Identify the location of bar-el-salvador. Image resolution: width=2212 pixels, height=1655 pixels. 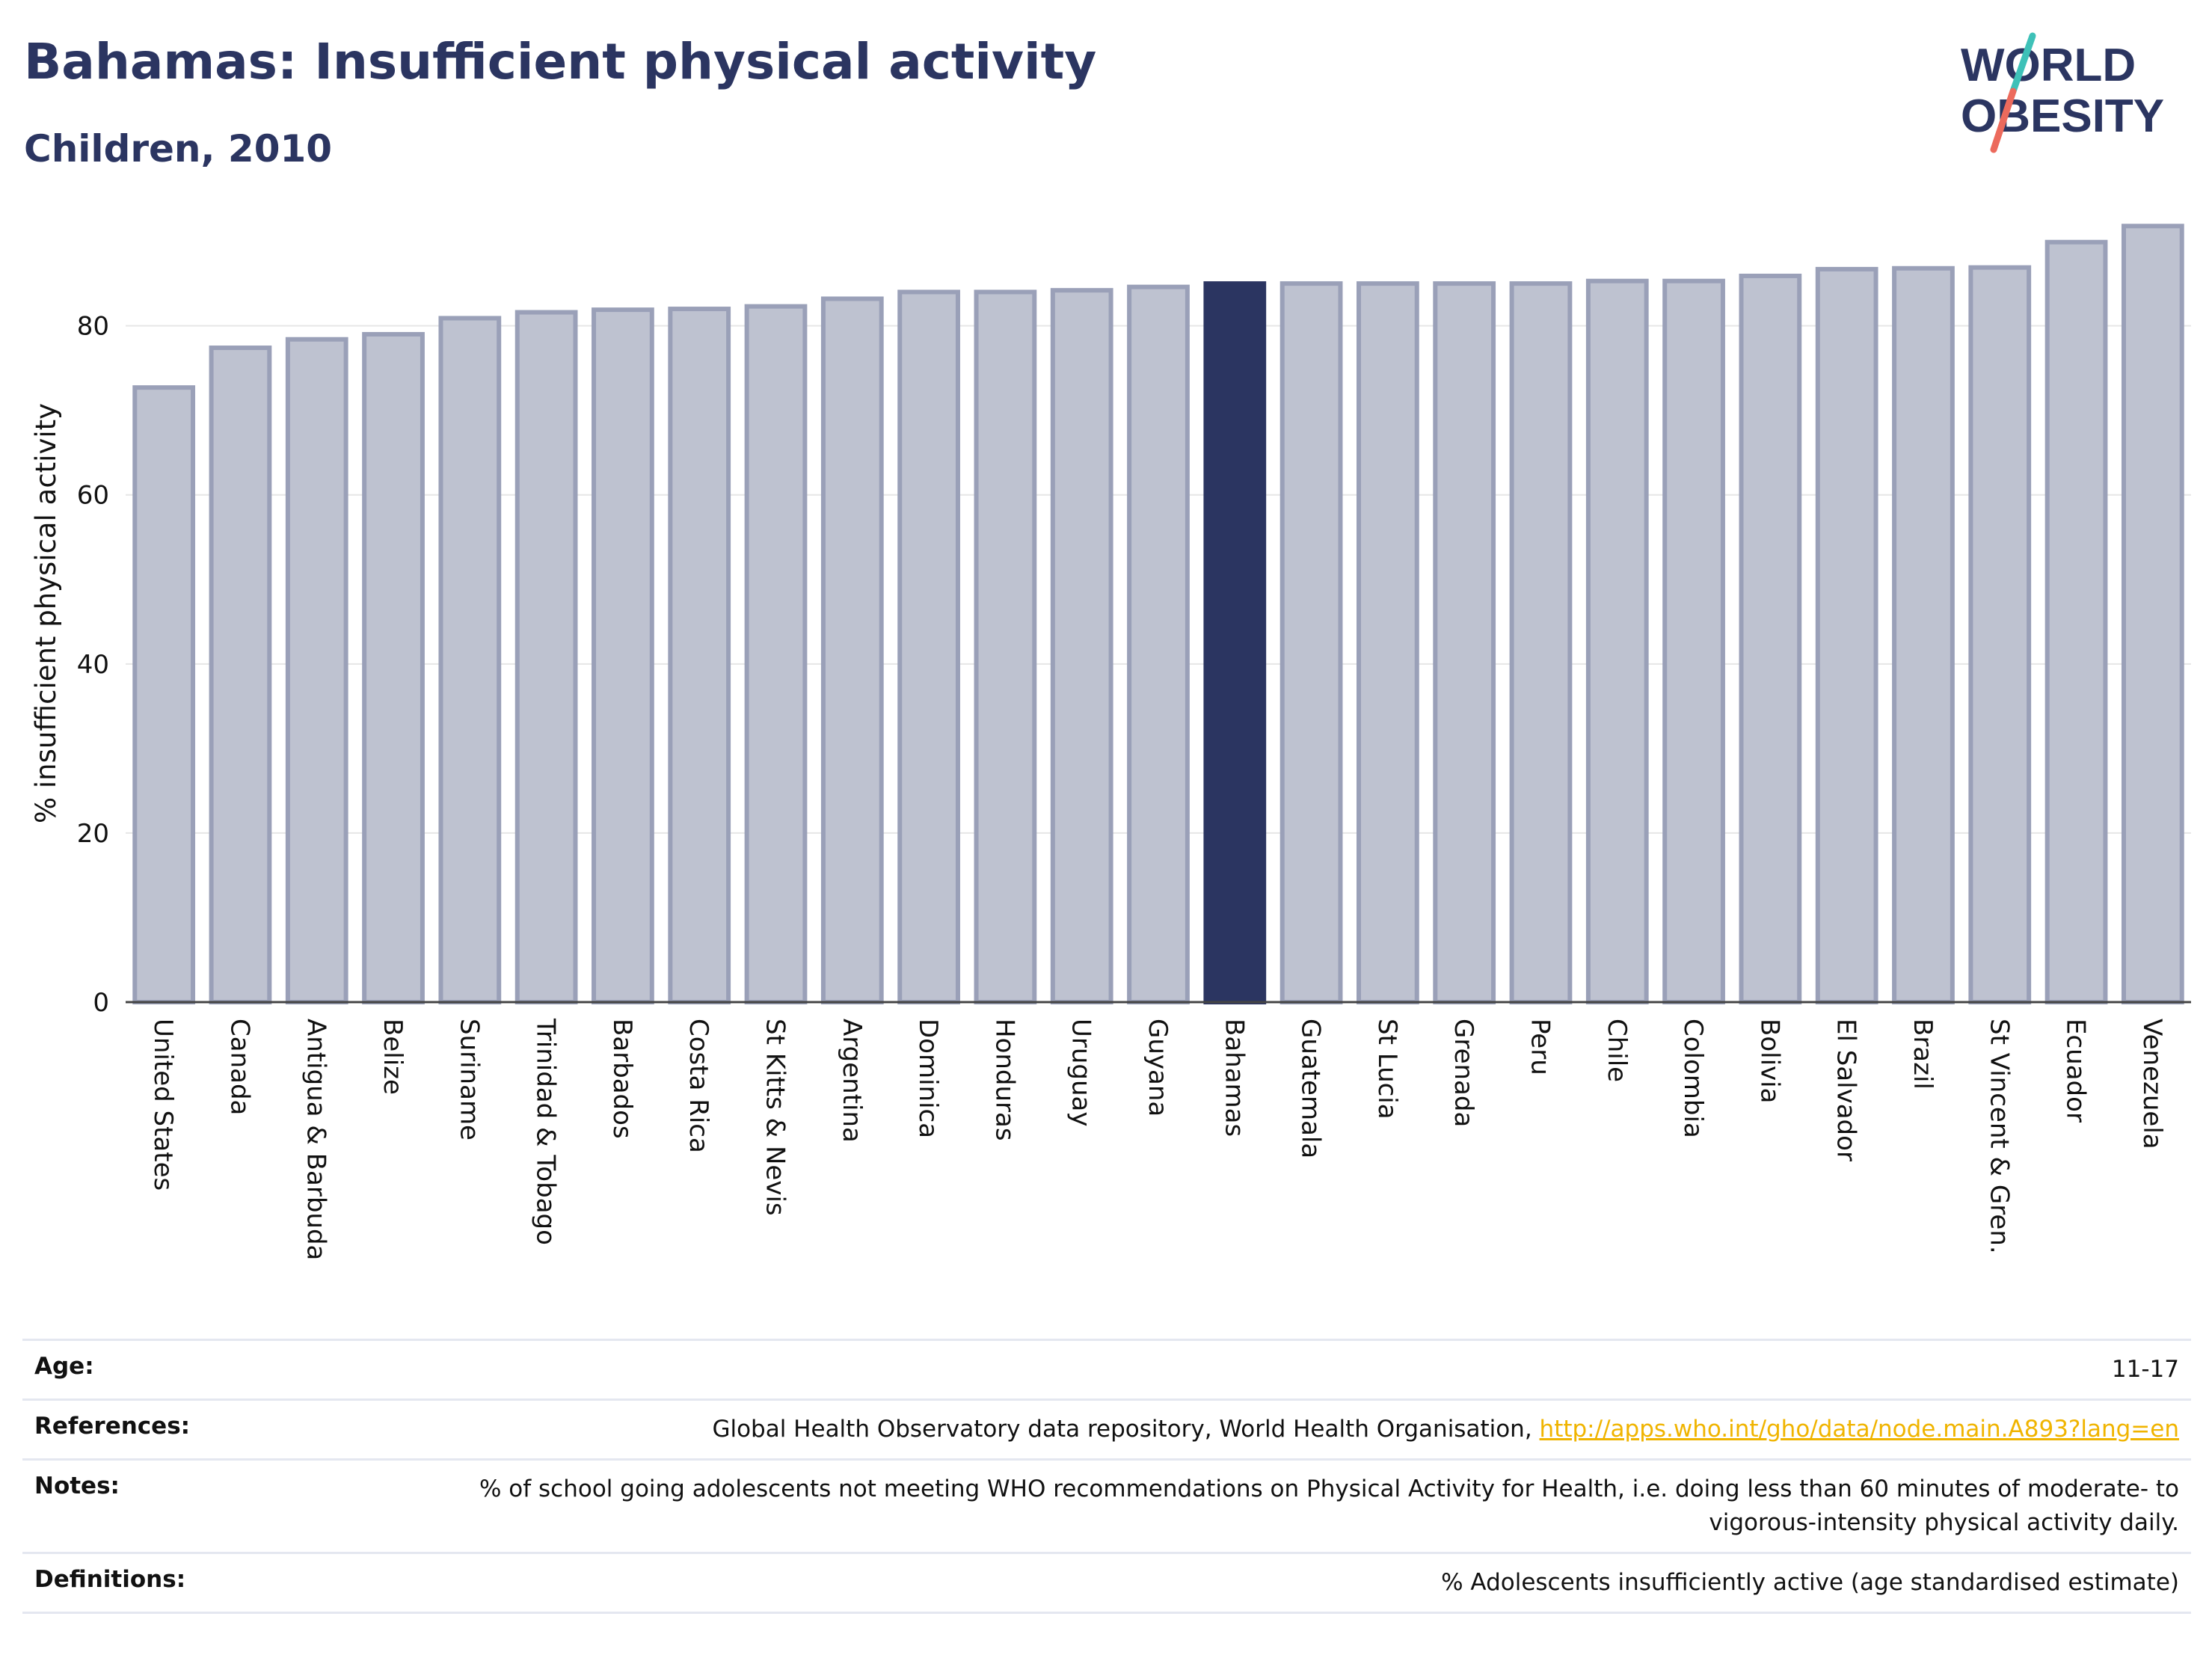
(1846, 635).